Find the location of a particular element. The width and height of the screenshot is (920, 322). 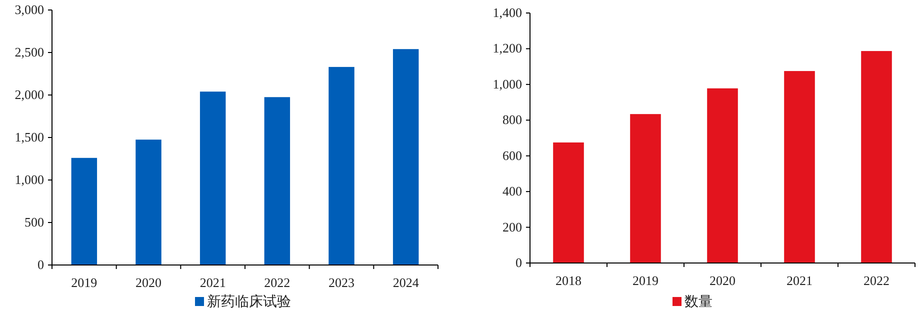

x-tick-label: 2024 is located at coordinates (406, 282).